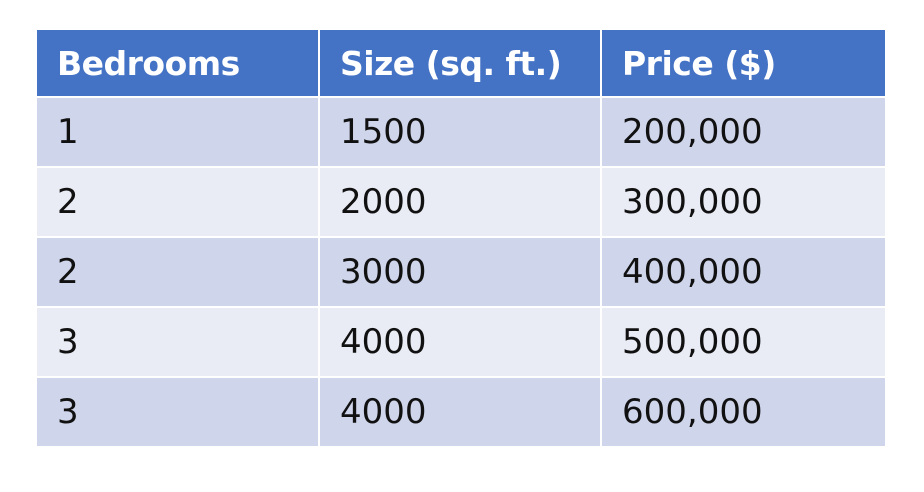 The image size is (924, 492). I want to click on cell-price: 300,000, so click(742, 202).